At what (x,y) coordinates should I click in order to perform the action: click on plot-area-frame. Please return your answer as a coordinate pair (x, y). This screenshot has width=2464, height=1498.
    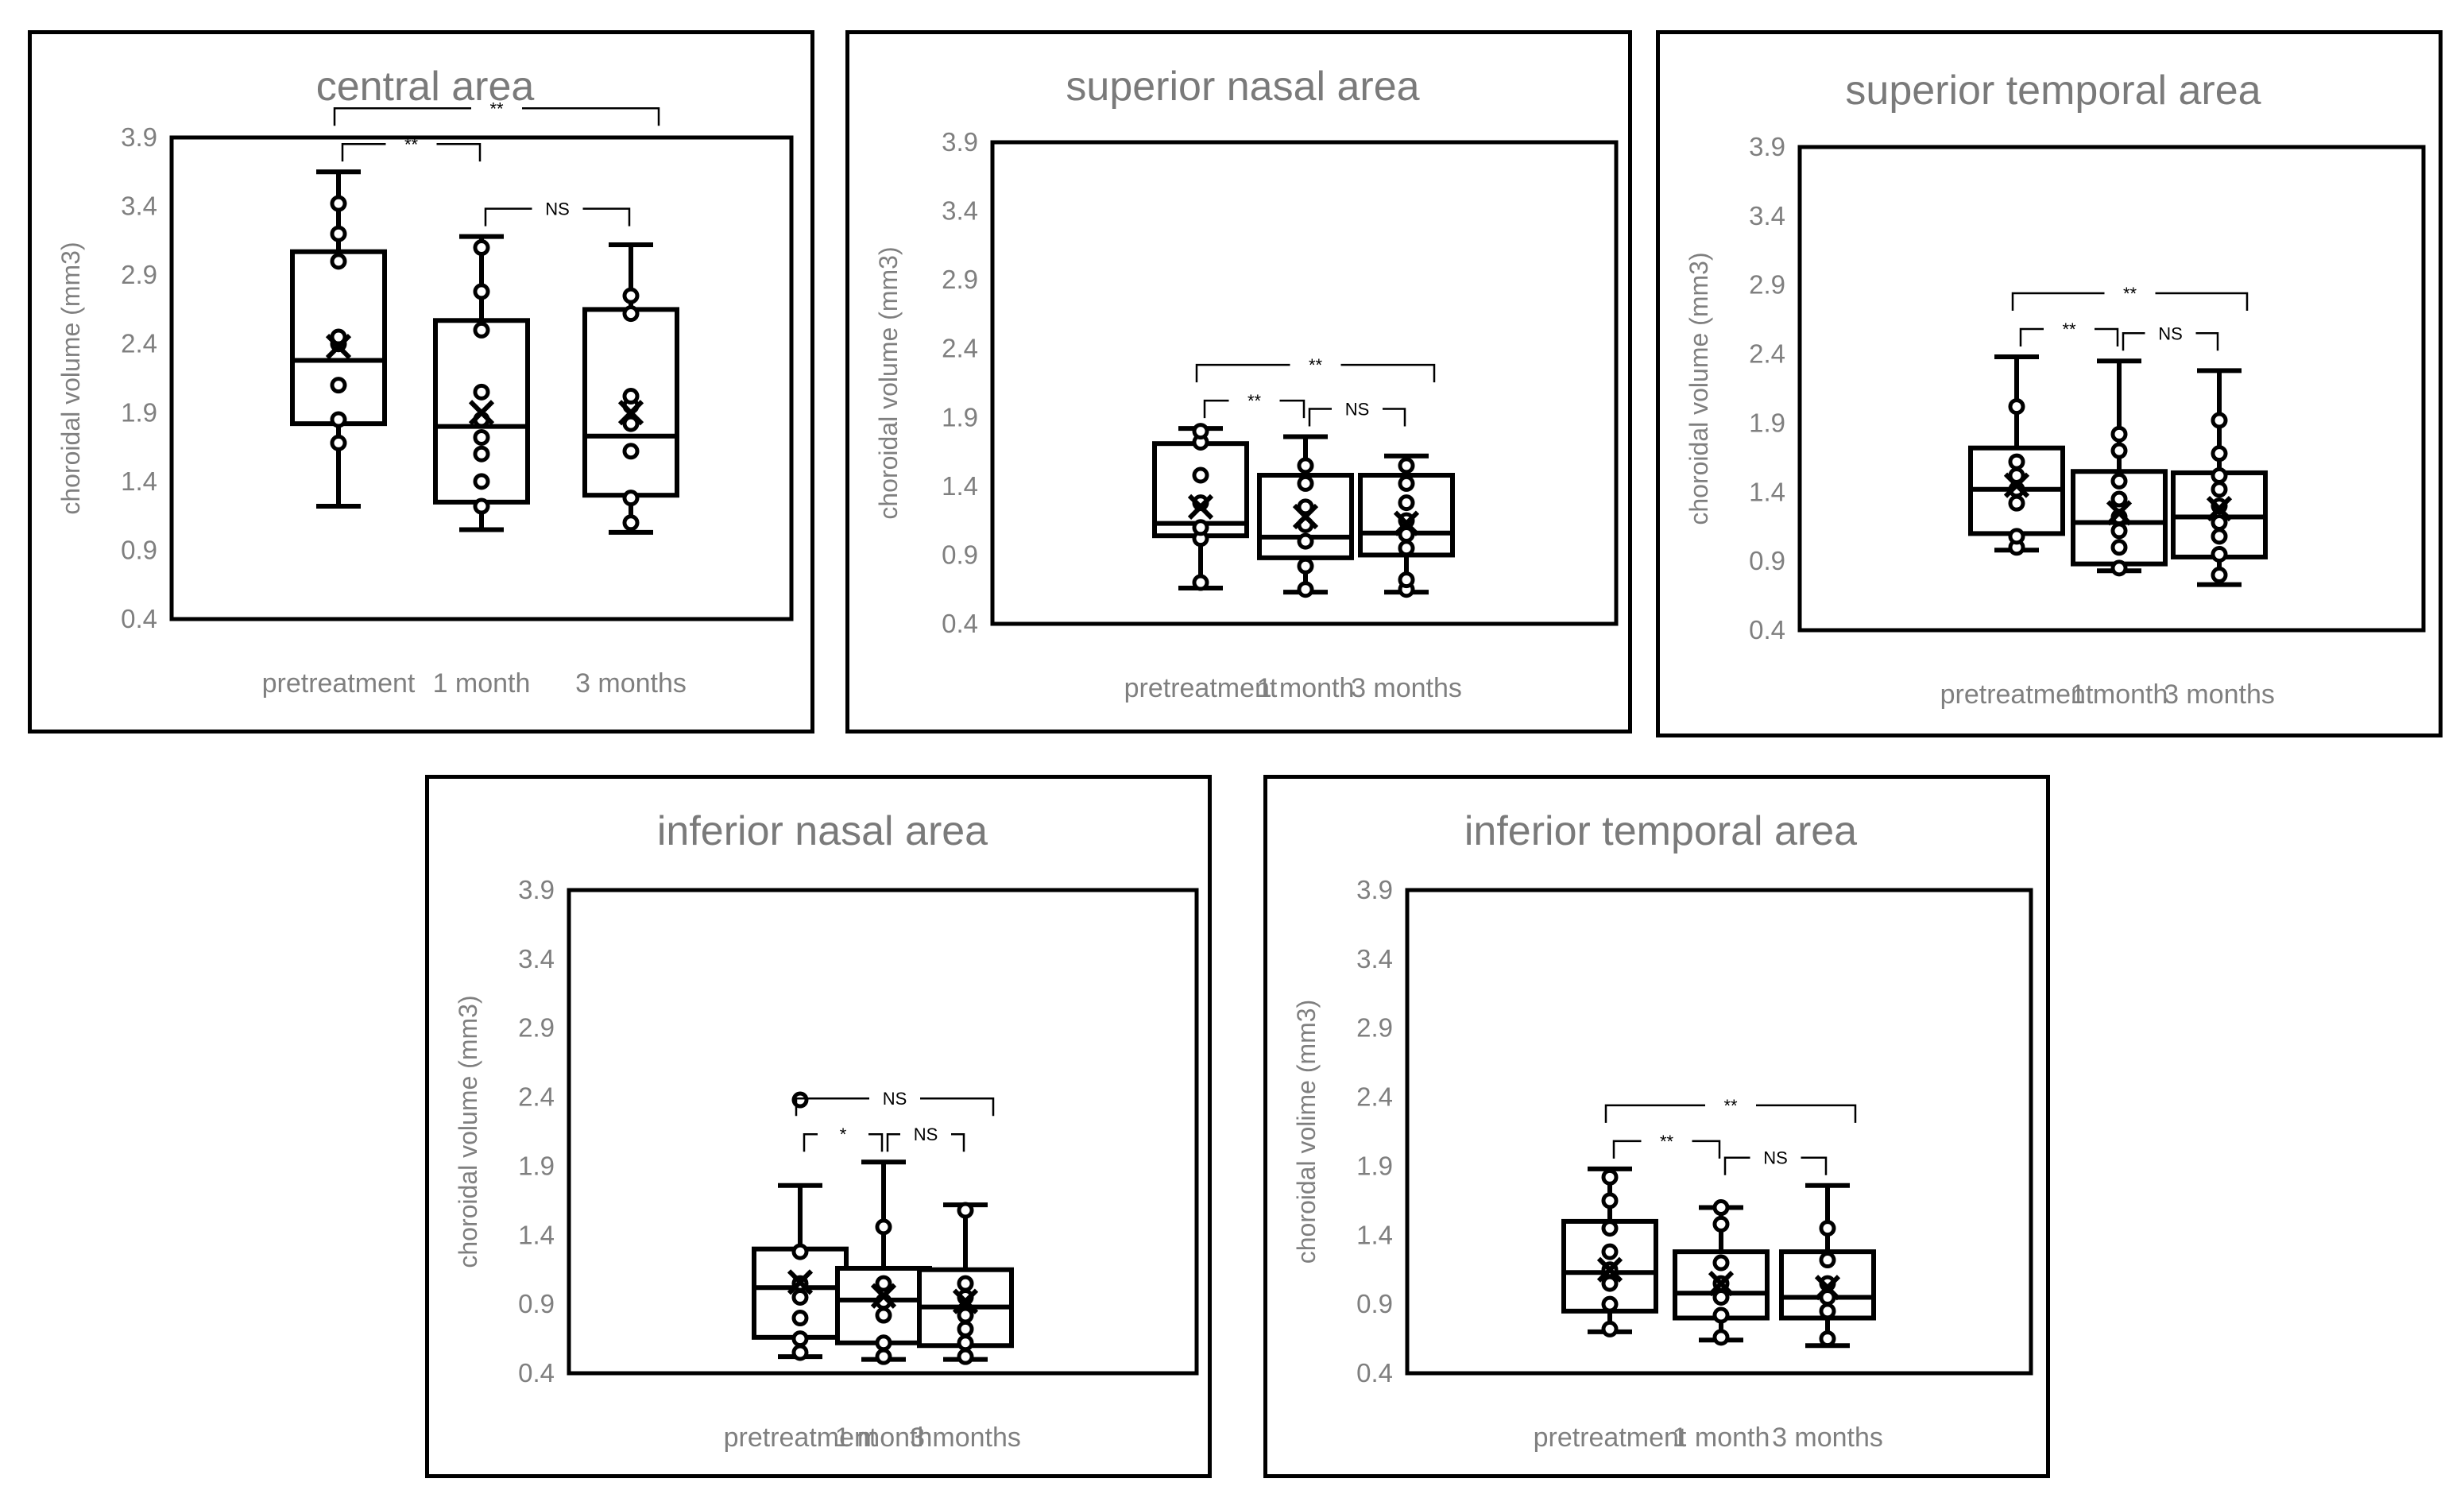
    Looking at the image, I should click on (1304, 383).